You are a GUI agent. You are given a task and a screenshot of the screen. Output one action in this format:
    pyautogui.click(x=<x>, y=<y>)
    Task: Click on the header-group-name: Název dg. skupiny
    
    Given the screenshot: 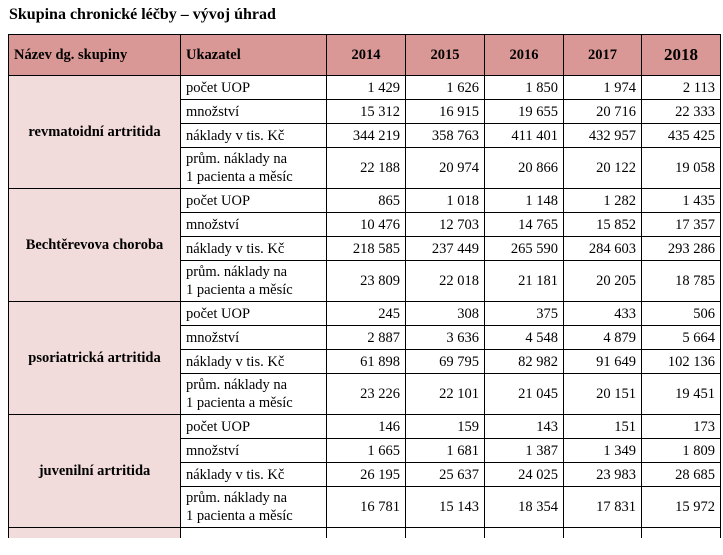 What is the action you would take?
    pyautogui.click(x=94, y=55)
    